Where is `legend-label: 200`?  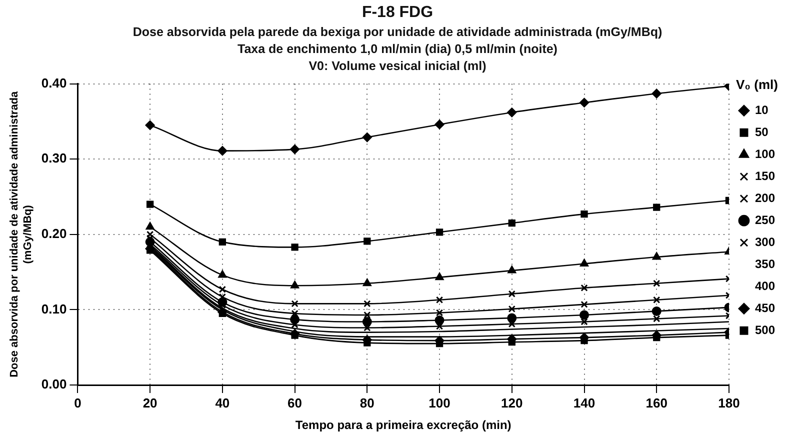 legend-label: 200 is located at coordinates (765, 197).